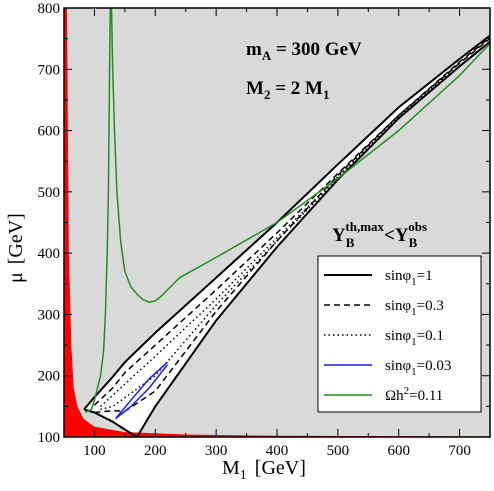 The image size is (494, 491). What do you see at coordinates (49, 132) in the screenshot?
I see `y-tick-label: 600` at bounding box center [49, 132].